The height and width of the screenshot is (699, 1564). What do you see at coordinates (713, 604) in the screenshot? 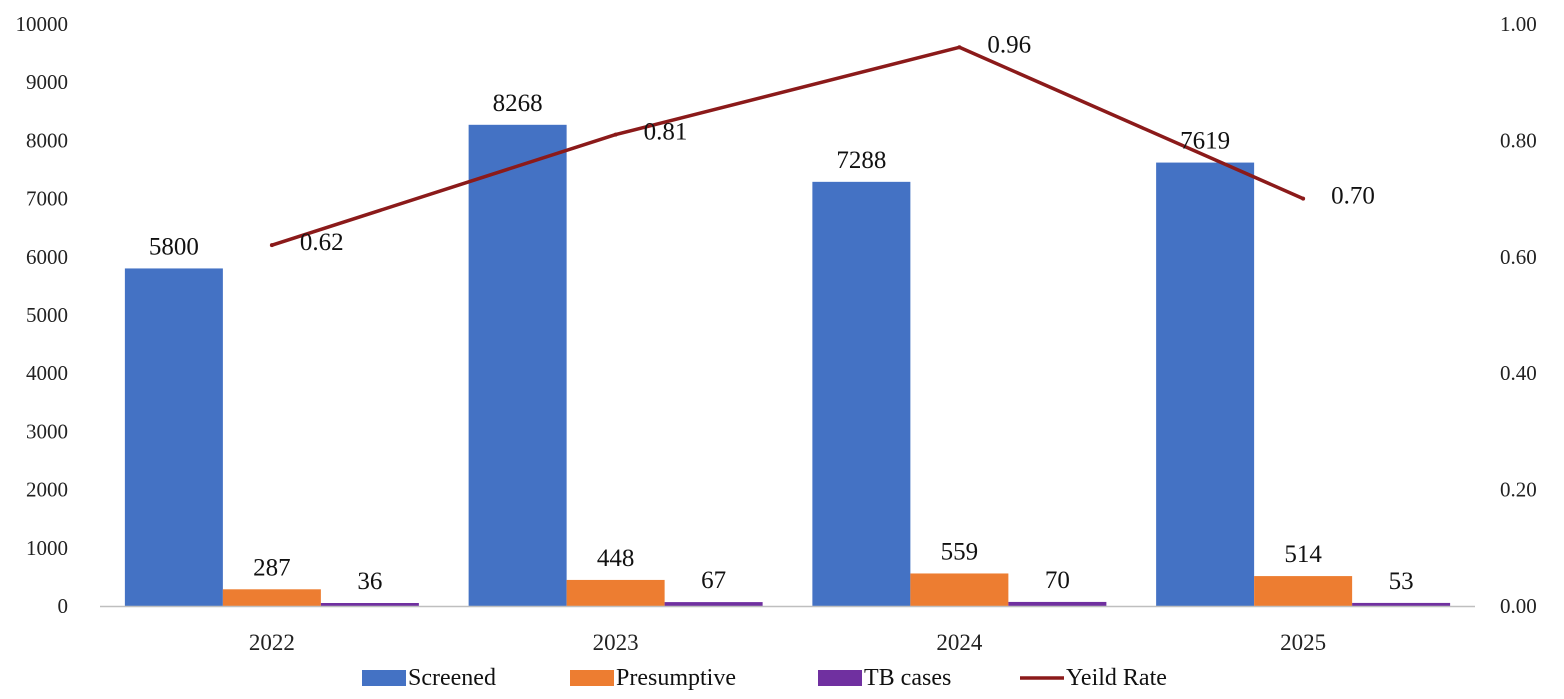
I see `bar-tb-cases-2023` at bounding box center [713, 604].